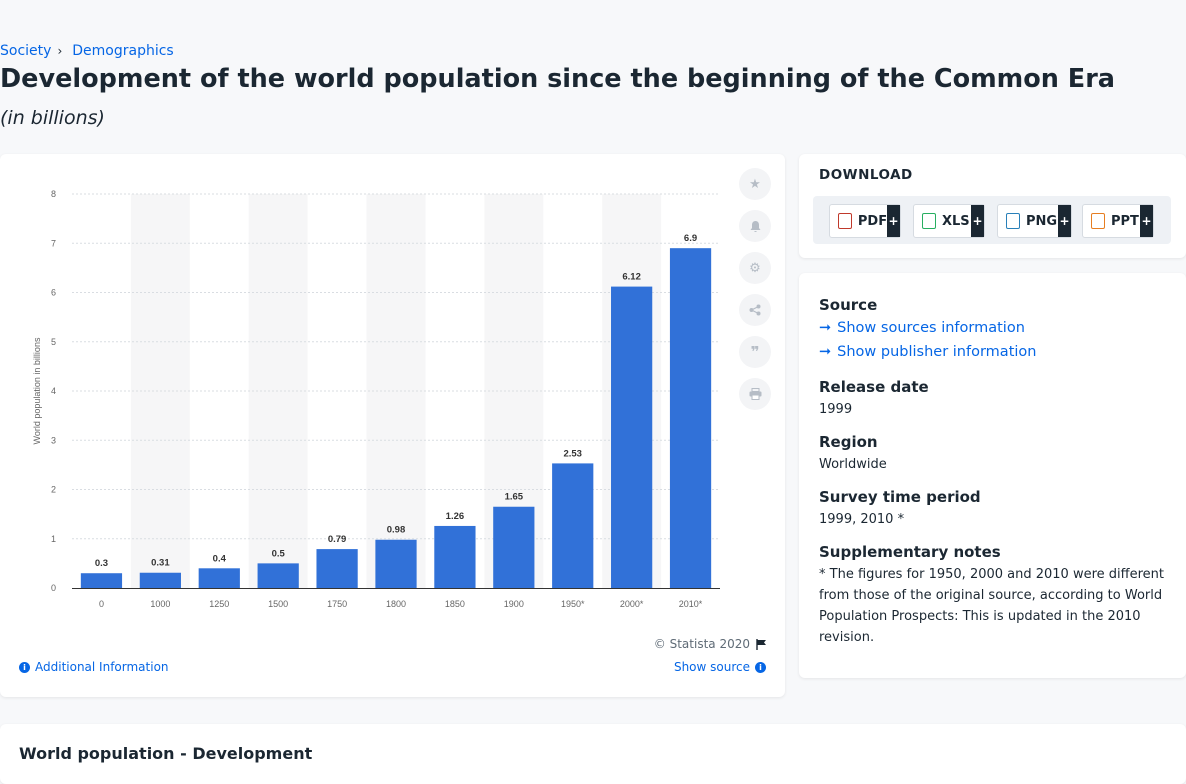 The width and height of the screenshot is (1186, 784). What do you see at coordinates (825, 352) in the screenshot?
I see `arrow-right-icon: ➞` at bounding box center [825, 352].